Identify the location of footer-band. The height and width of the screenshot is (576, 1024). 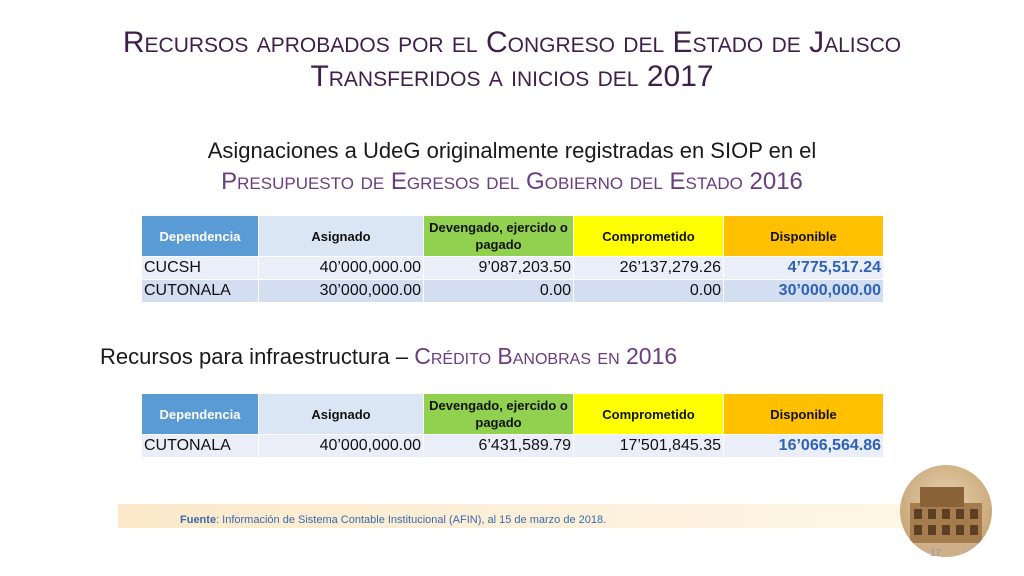
(511, 516).